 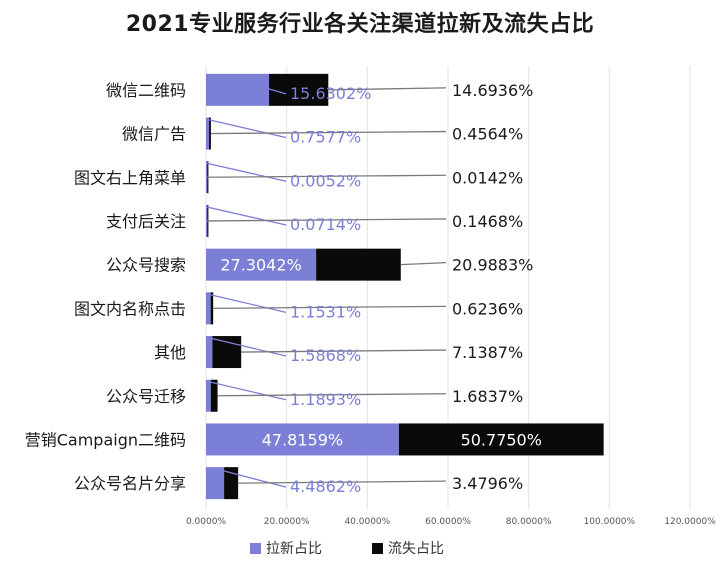 I want to click on category-label: 公众号迁移, so click(x=146, y=396).